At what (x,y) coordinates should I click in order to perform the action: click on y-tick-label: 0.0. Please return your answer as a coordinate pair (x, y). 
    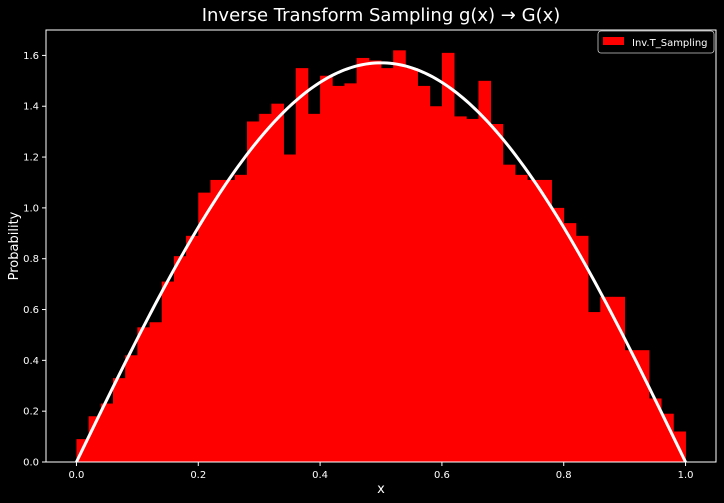
    Looking at the image, I should click on (31, 463).